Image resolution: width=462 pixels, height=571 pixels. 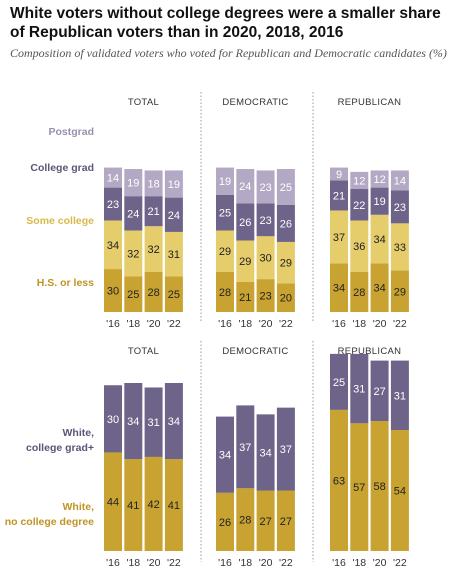 What do you see at coordinates (286, 224) in the screenshot?
I see `data-label-college_grad-democratic-22: 26` at bounding box center [286, 224].